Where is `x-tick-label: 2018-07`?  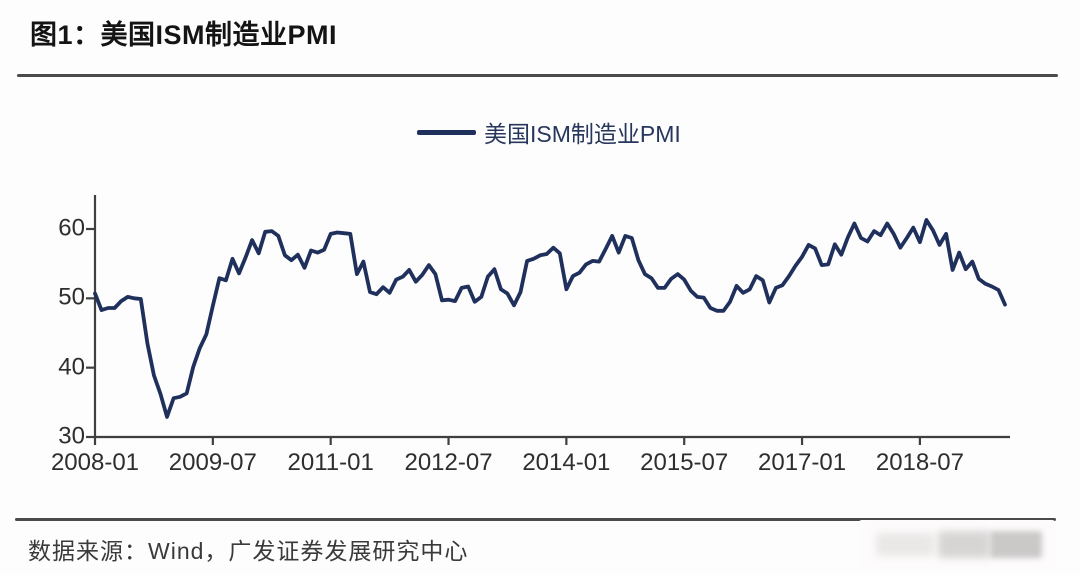 x-tick-label: 2018-07 is located at coordinates (919, 462).